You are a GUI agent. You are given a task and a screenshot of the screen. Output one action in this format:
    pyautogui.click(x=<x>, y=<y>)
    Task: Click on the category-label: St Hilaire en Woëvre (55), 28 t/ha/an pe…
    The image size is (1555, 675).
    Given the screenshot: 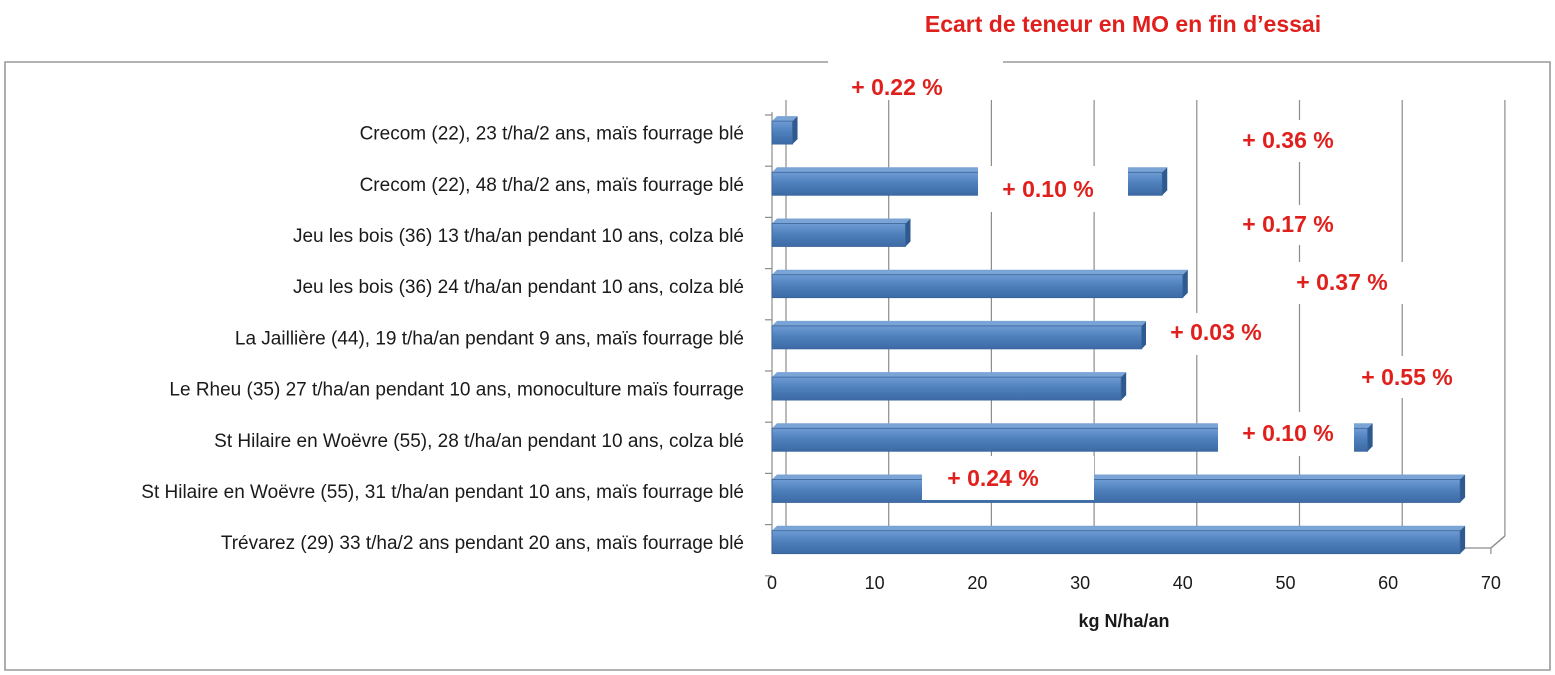 What is the action you would take?
    pyautogui.click(x=479, y=441)
    